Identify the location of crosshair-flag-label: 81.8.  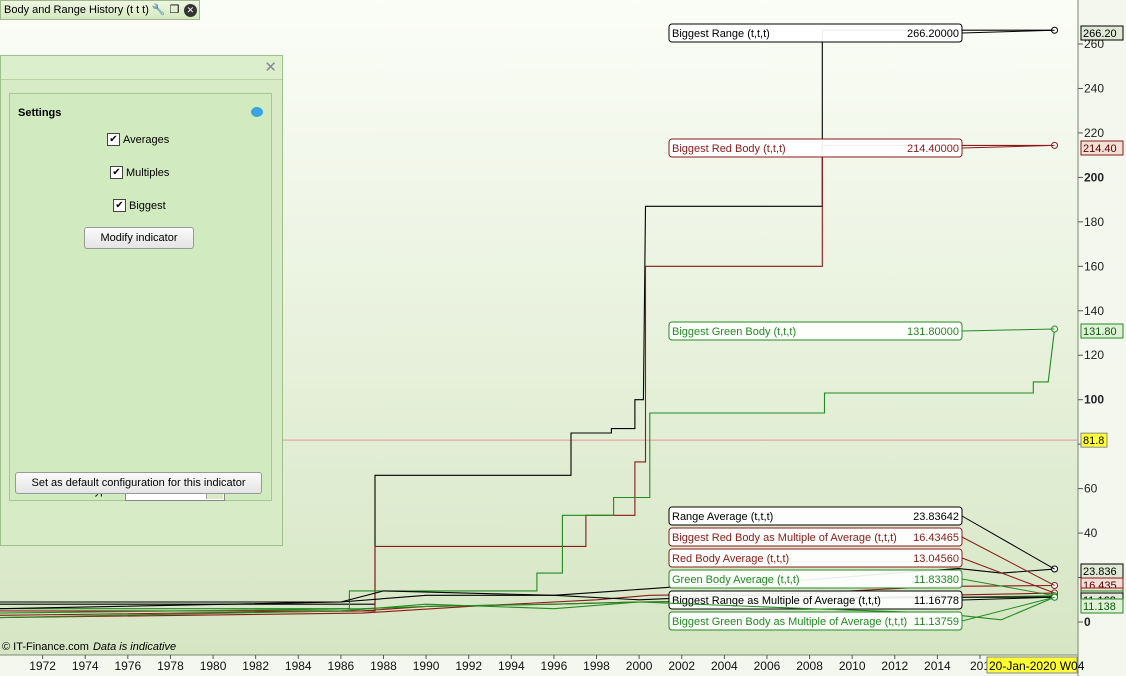
(1093, 441).